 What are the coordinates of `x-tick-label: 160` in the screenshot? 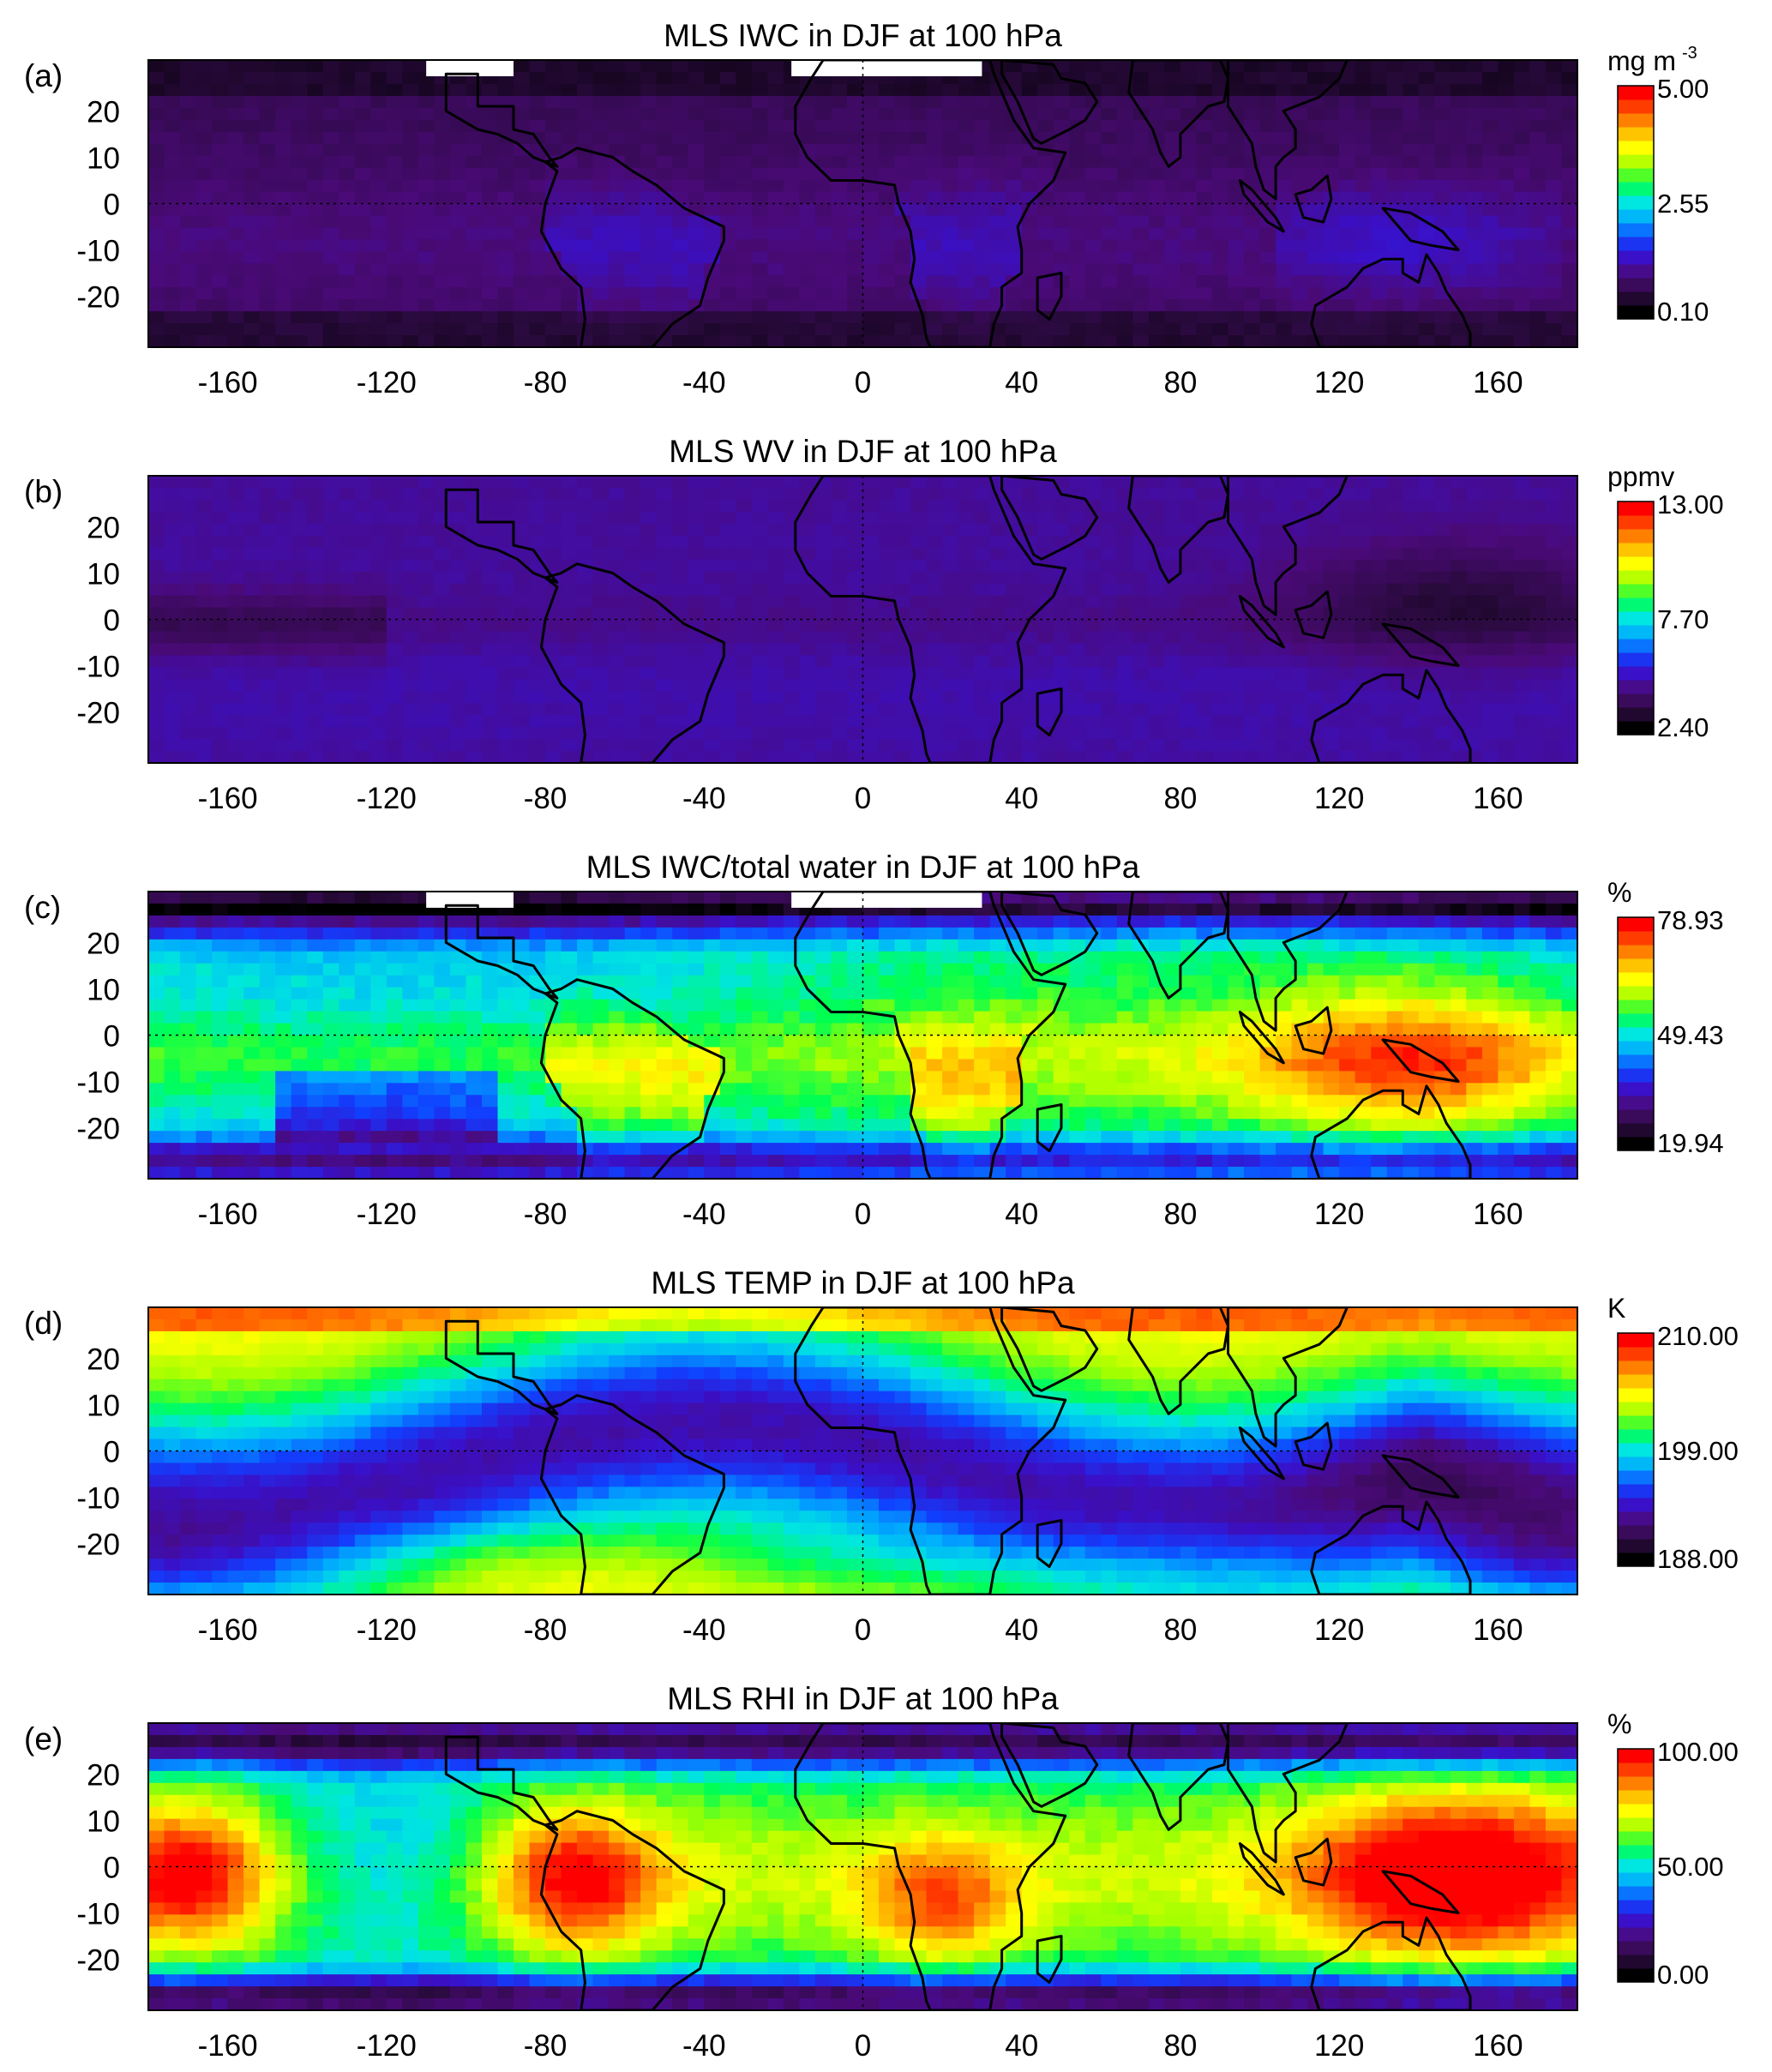 It's located at (1498, 798).